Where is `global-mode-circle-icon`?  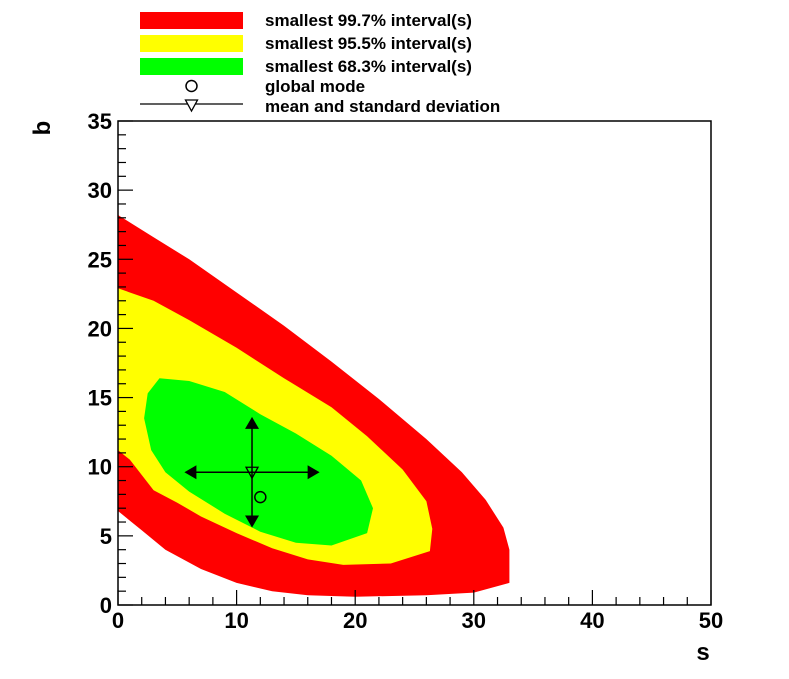 global-mode-circle-icon is located at coordinates (260, 497).